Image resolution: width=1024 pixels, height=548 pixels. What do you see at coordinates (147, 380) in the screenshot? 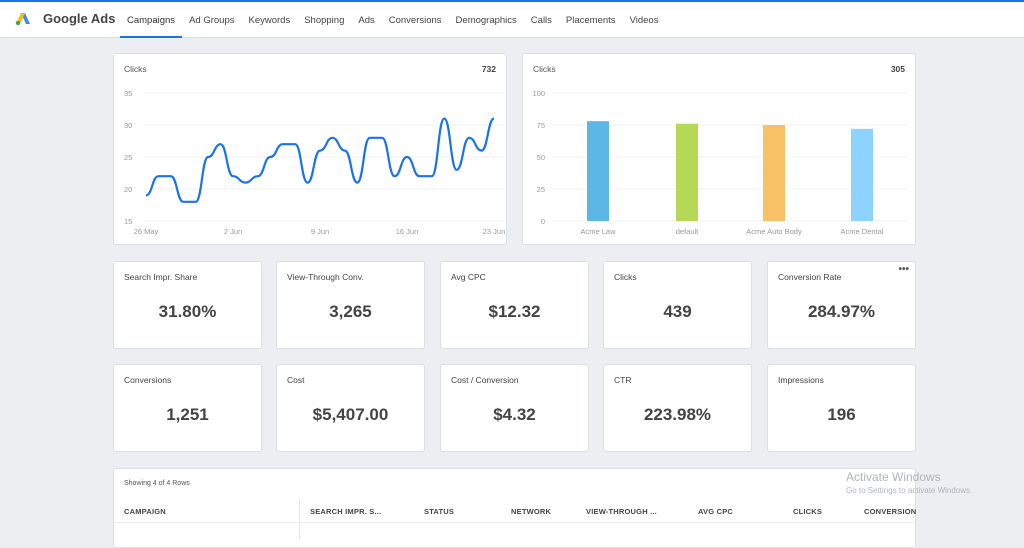
I see `kpi-label: Conversions` at bounding box center [147, 380].